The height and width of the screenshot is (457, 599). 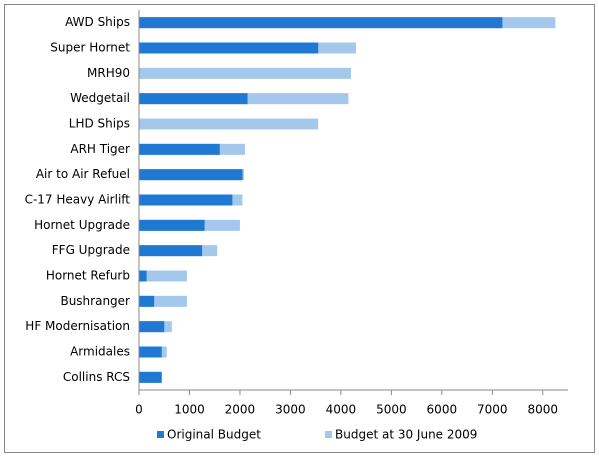 I want to click on y-tick-label: Hornet Upgrade, so click(x=82, y=225).